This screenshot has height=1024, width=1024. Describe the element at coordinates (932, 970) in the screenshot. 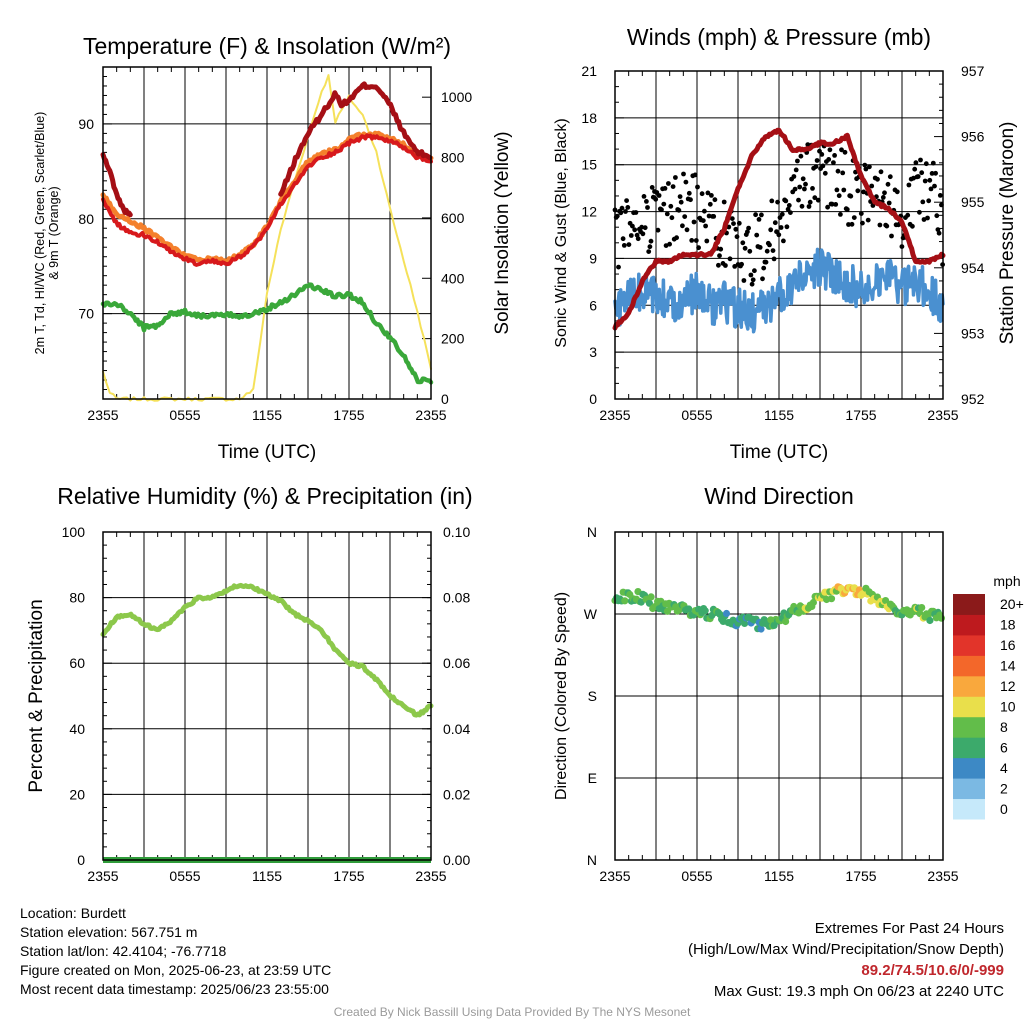

I see `extremes-values: 89.2/74.5/10.6/0/-999` at that location.